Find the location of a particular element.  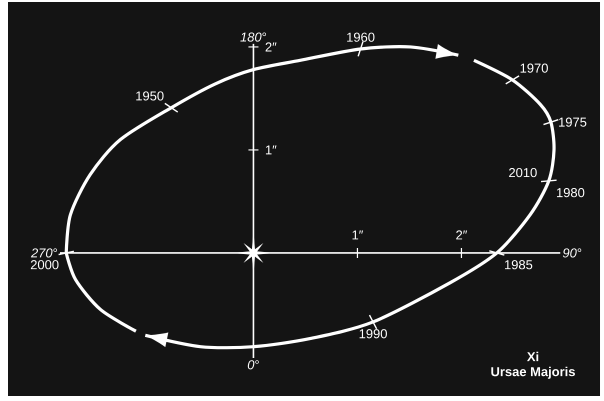

annotation: 1960 is located at coordinates (360, 37).